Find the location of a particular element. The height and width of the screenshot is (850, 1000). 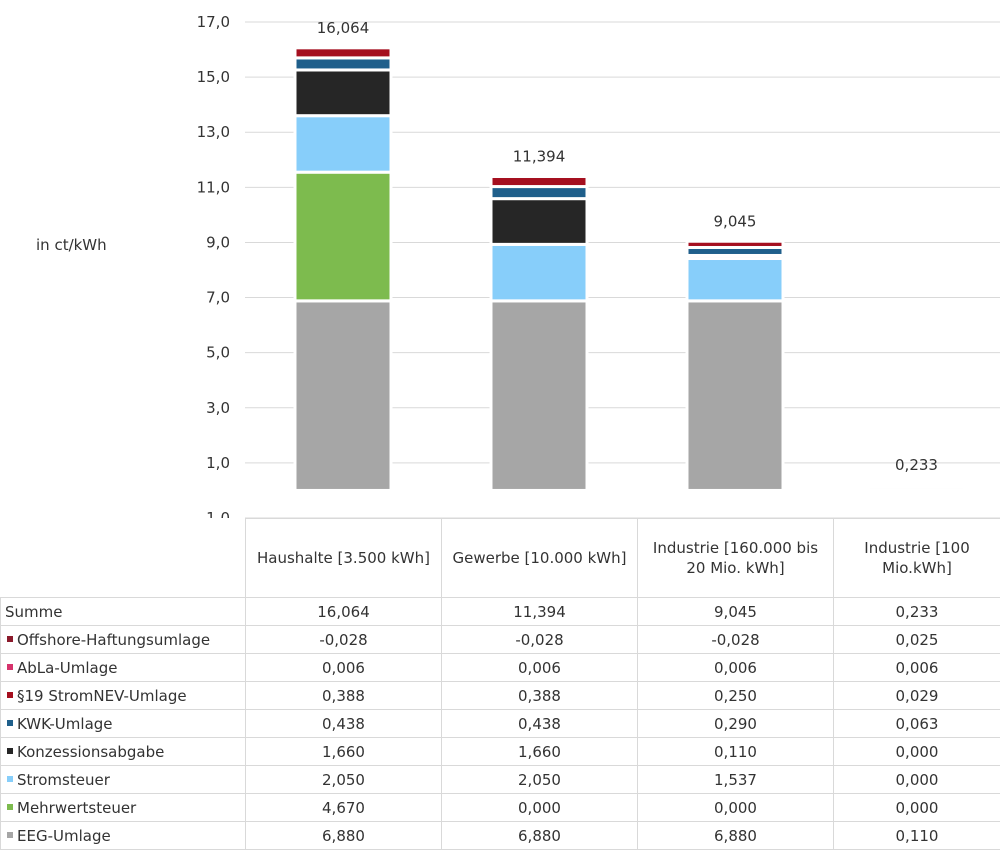

row-label: §19 StromNEV-Umlage is located at coordinates (123, 696).